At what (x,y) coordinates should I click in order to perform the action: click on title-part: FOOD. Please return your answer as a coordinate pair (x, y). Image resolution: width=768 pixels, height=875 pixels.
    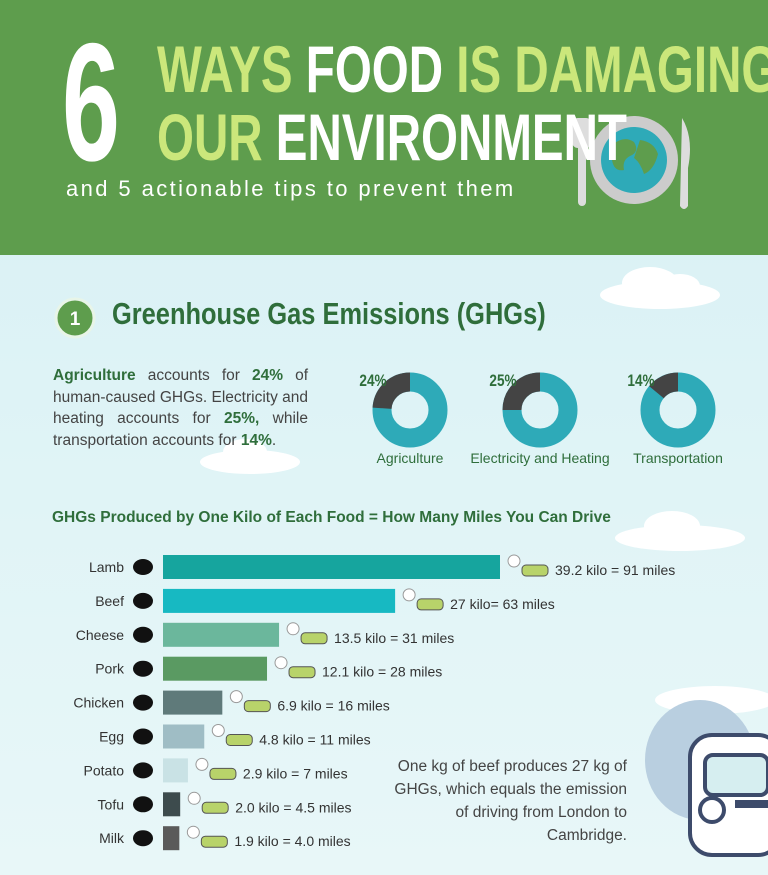
    Looking at the image, I should click on (374, 69).